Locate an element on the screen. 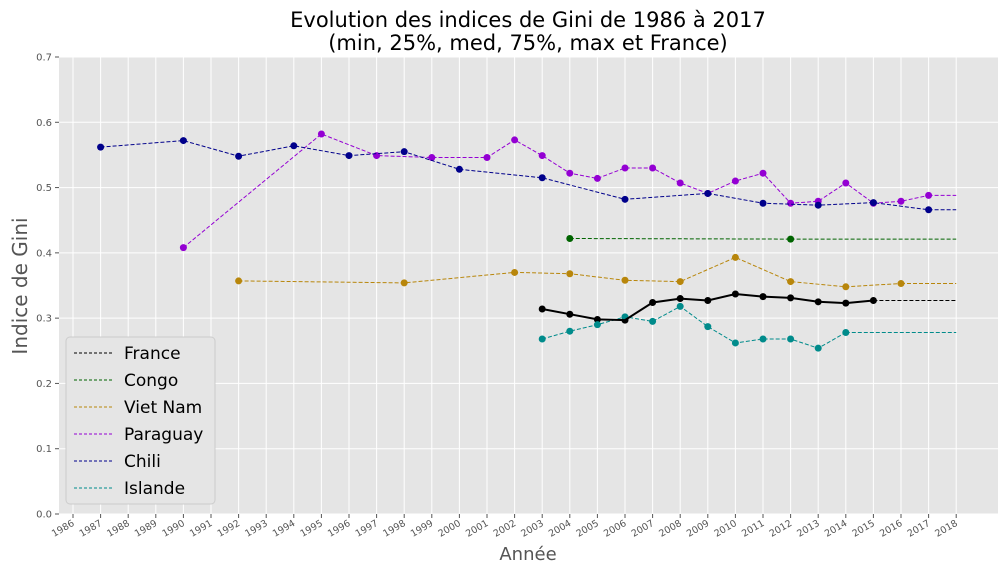 The image size is (1008, 580). islande-series-line is located at coordinates (694, 327).